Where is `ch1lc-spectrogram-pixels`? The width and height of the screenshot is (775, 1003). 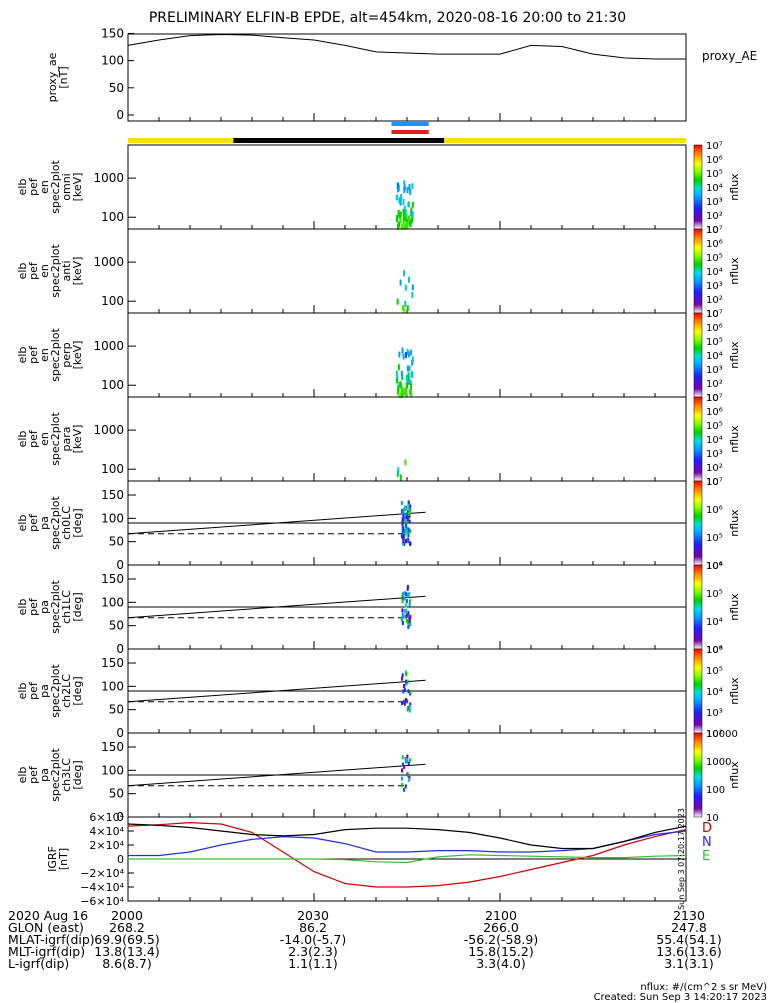 ch1lc-spectrogram-pixels is located at coordinates (406, 606).